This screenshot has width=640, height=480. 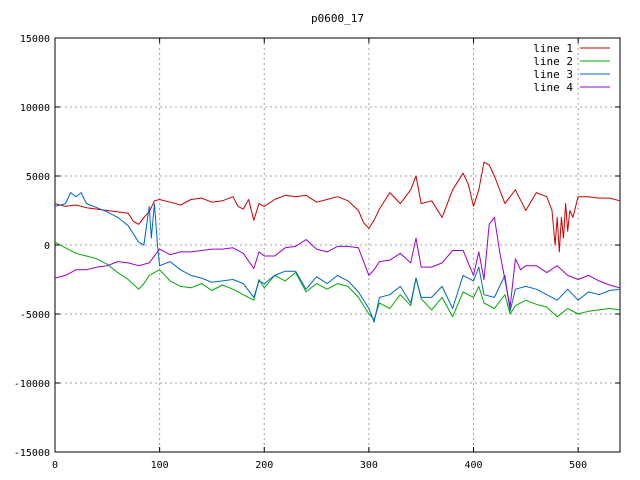 What do you see at coordinates (337, 18) in the screenshot?
I see `chart-title: p0600_17` at bounding box center [337, 18].